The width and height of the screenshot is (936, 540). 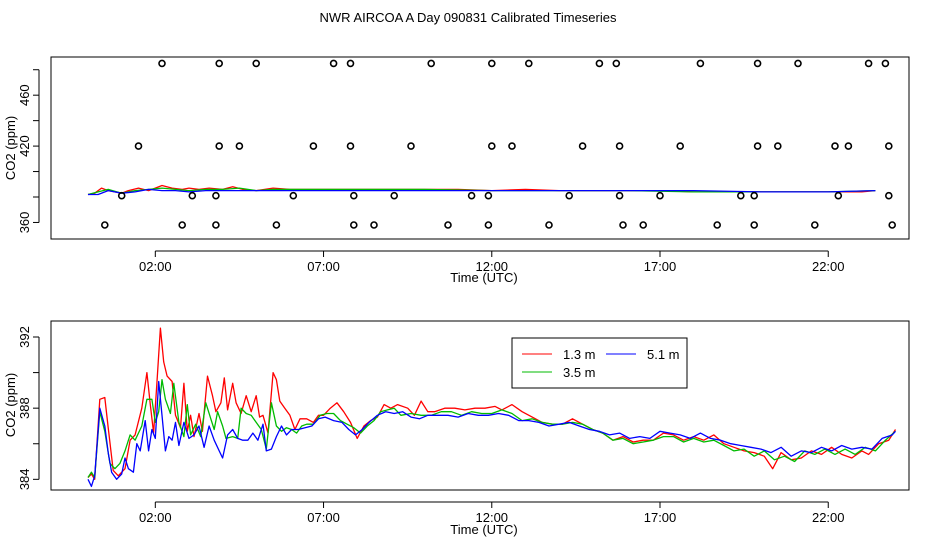 What do you see at coordinates (24, 337) in the screenshot?
I see `bottom-y-tick-label: 392` at bounding box center [24, 337].